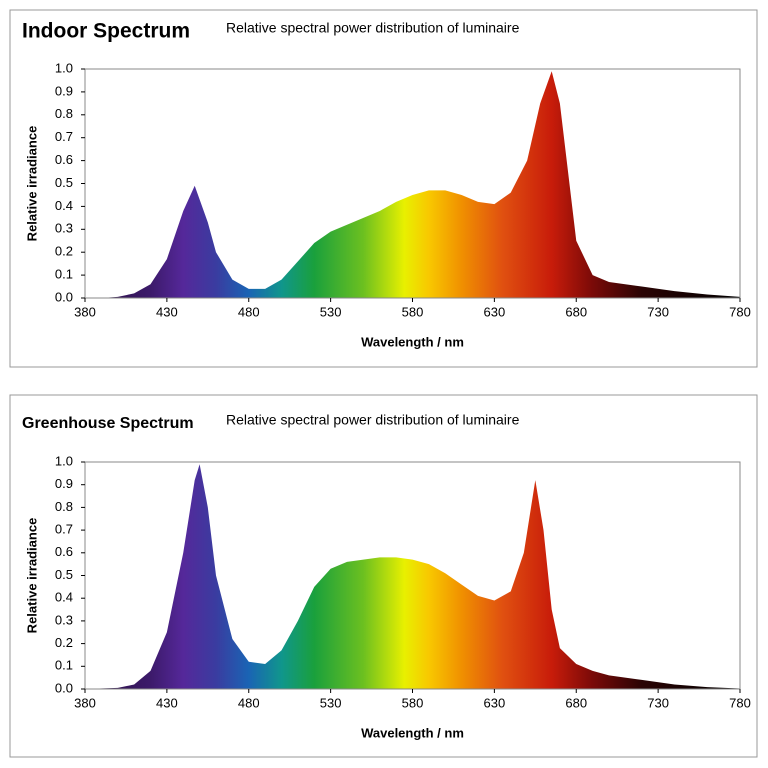 The height and width of the screenshot is (768, 768). I want to click on chart-title: Indoor Spectrum, so click(106, 31).